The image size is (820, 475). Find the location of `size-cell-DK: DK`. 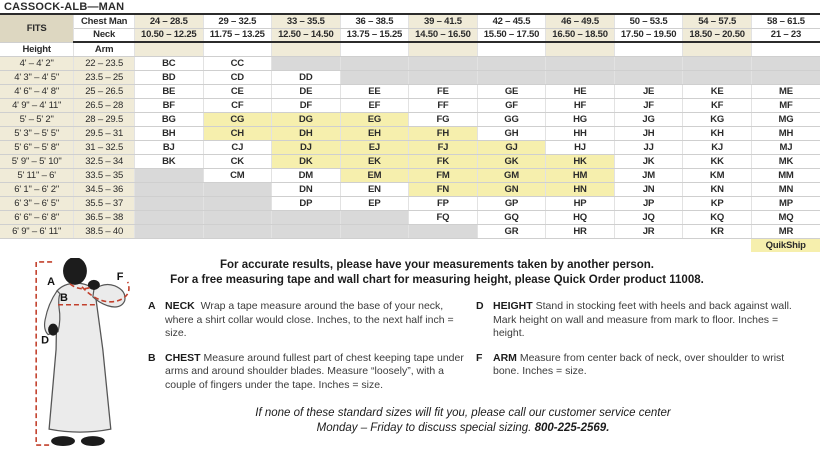

size-cell-DK: DK is located at coordinates (306, 161).